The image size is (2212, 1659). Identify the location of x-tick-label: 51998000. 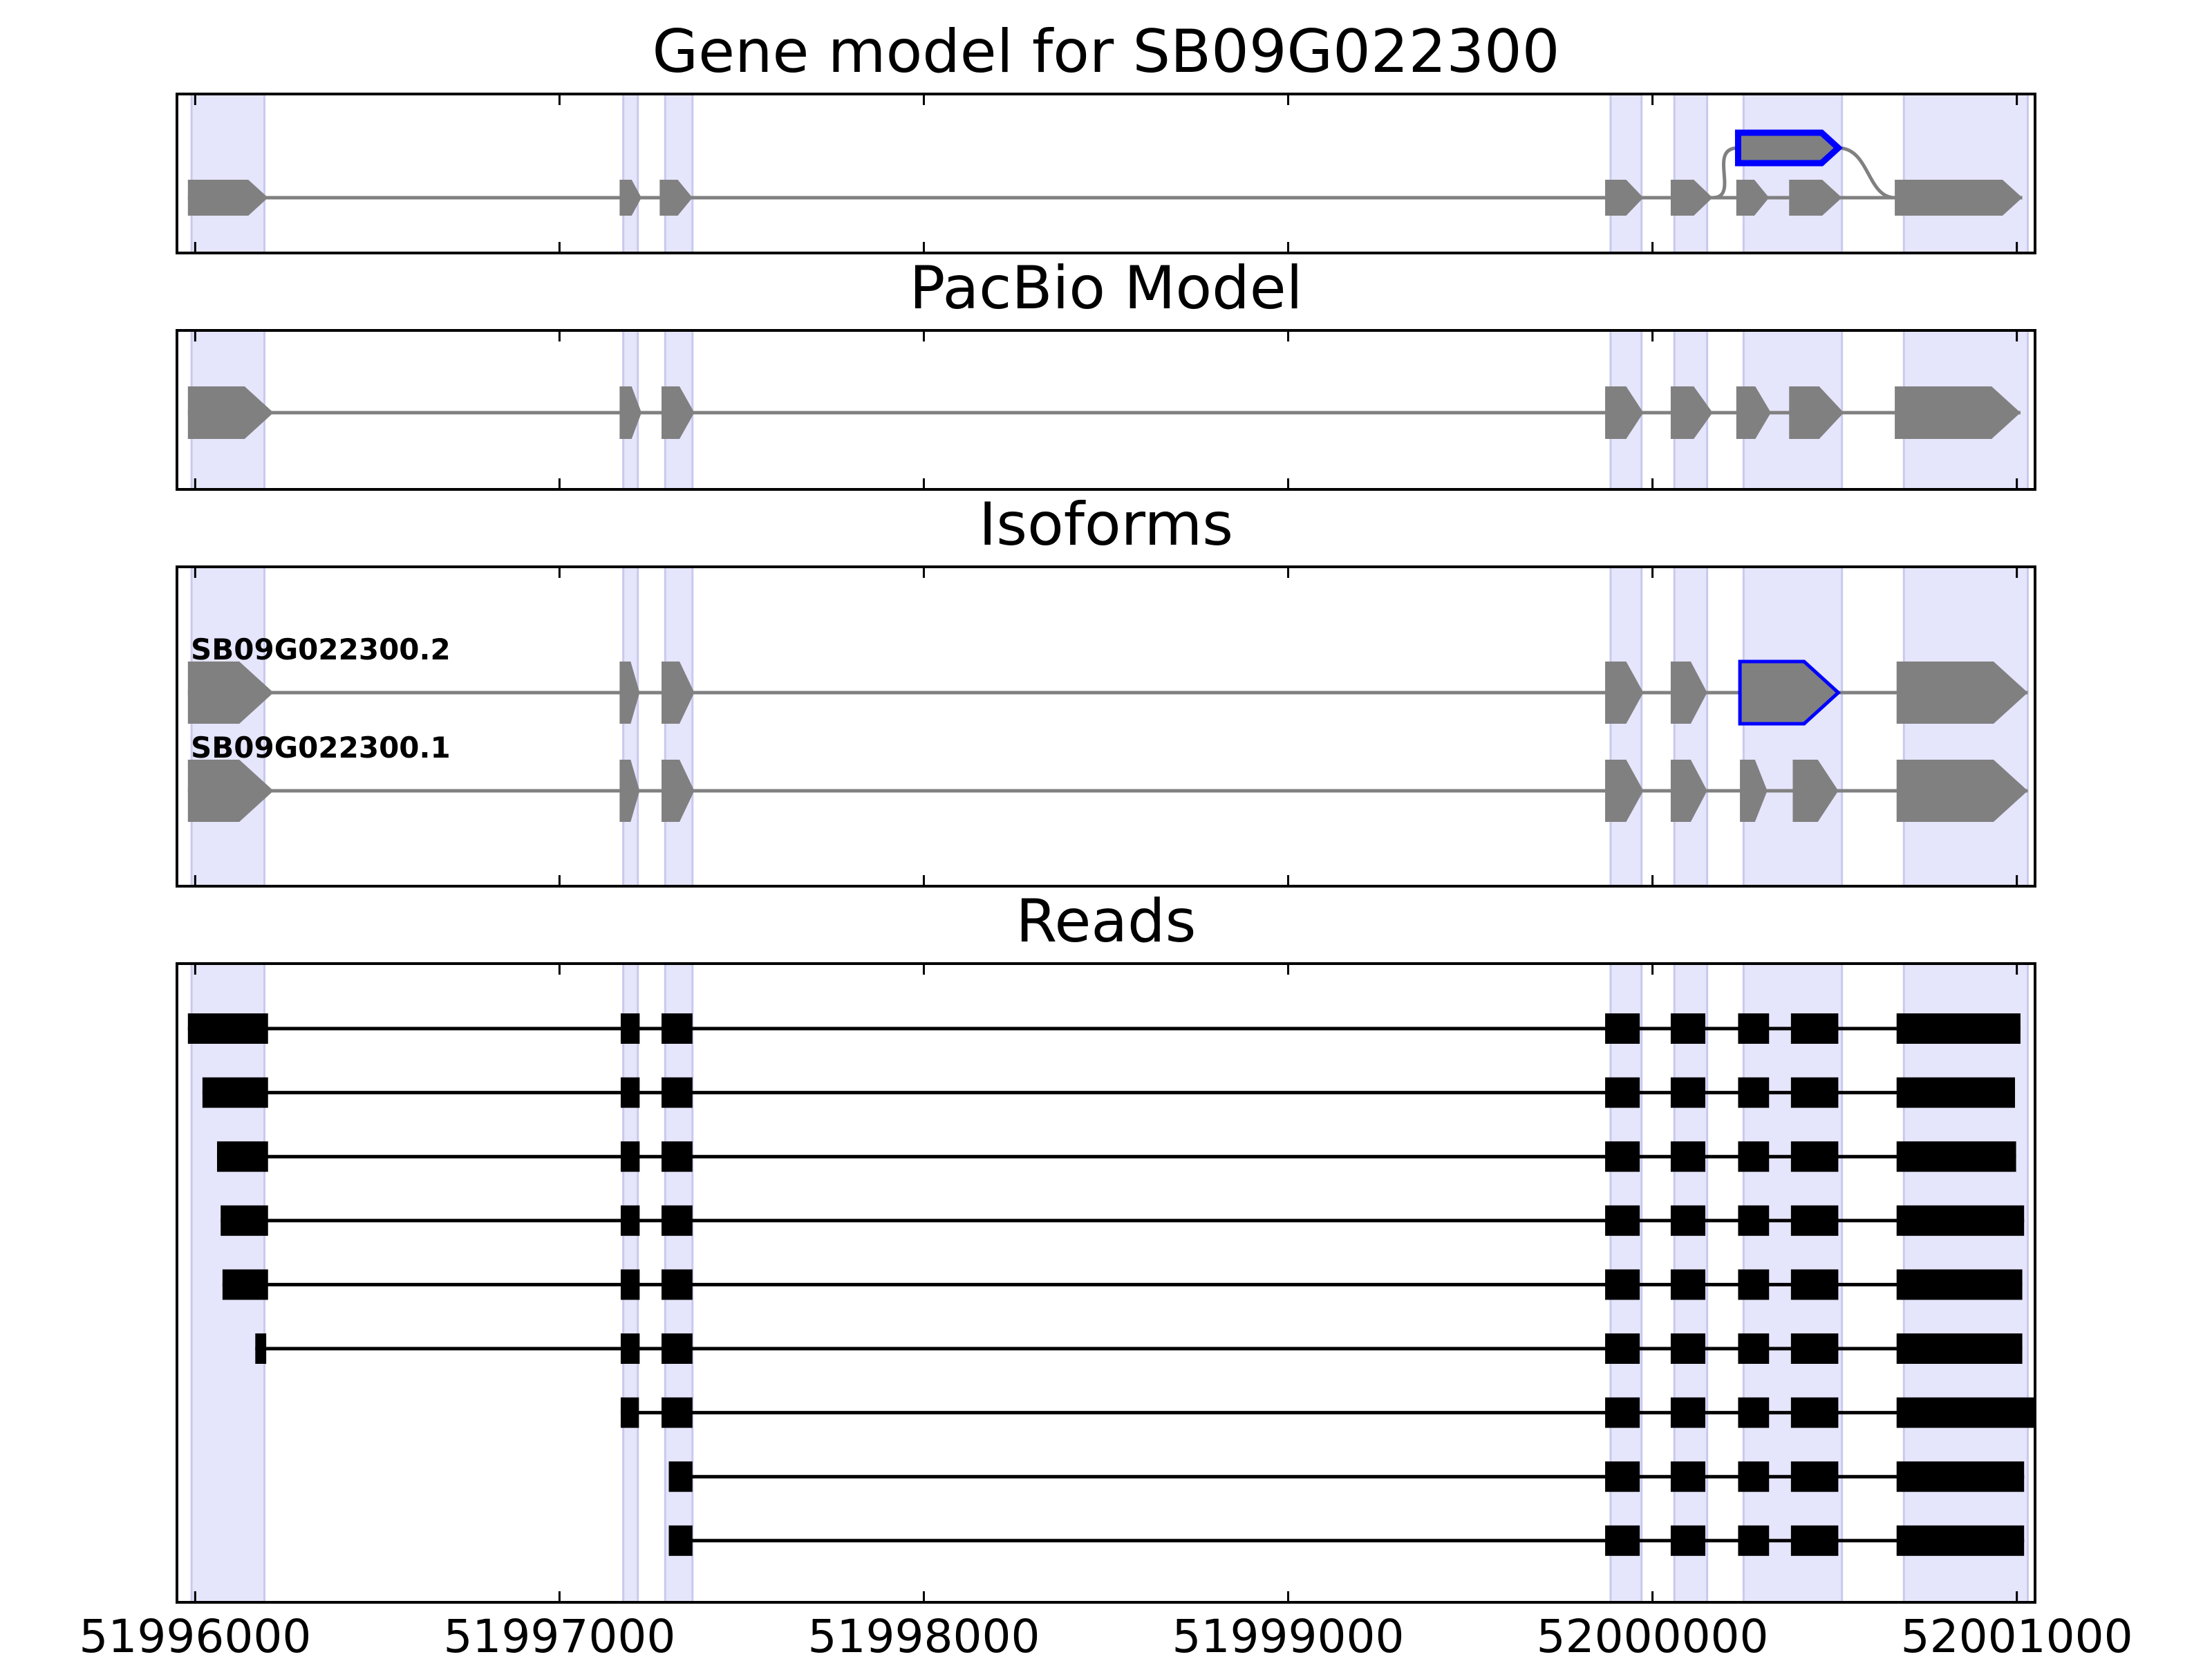
(924, 1634).